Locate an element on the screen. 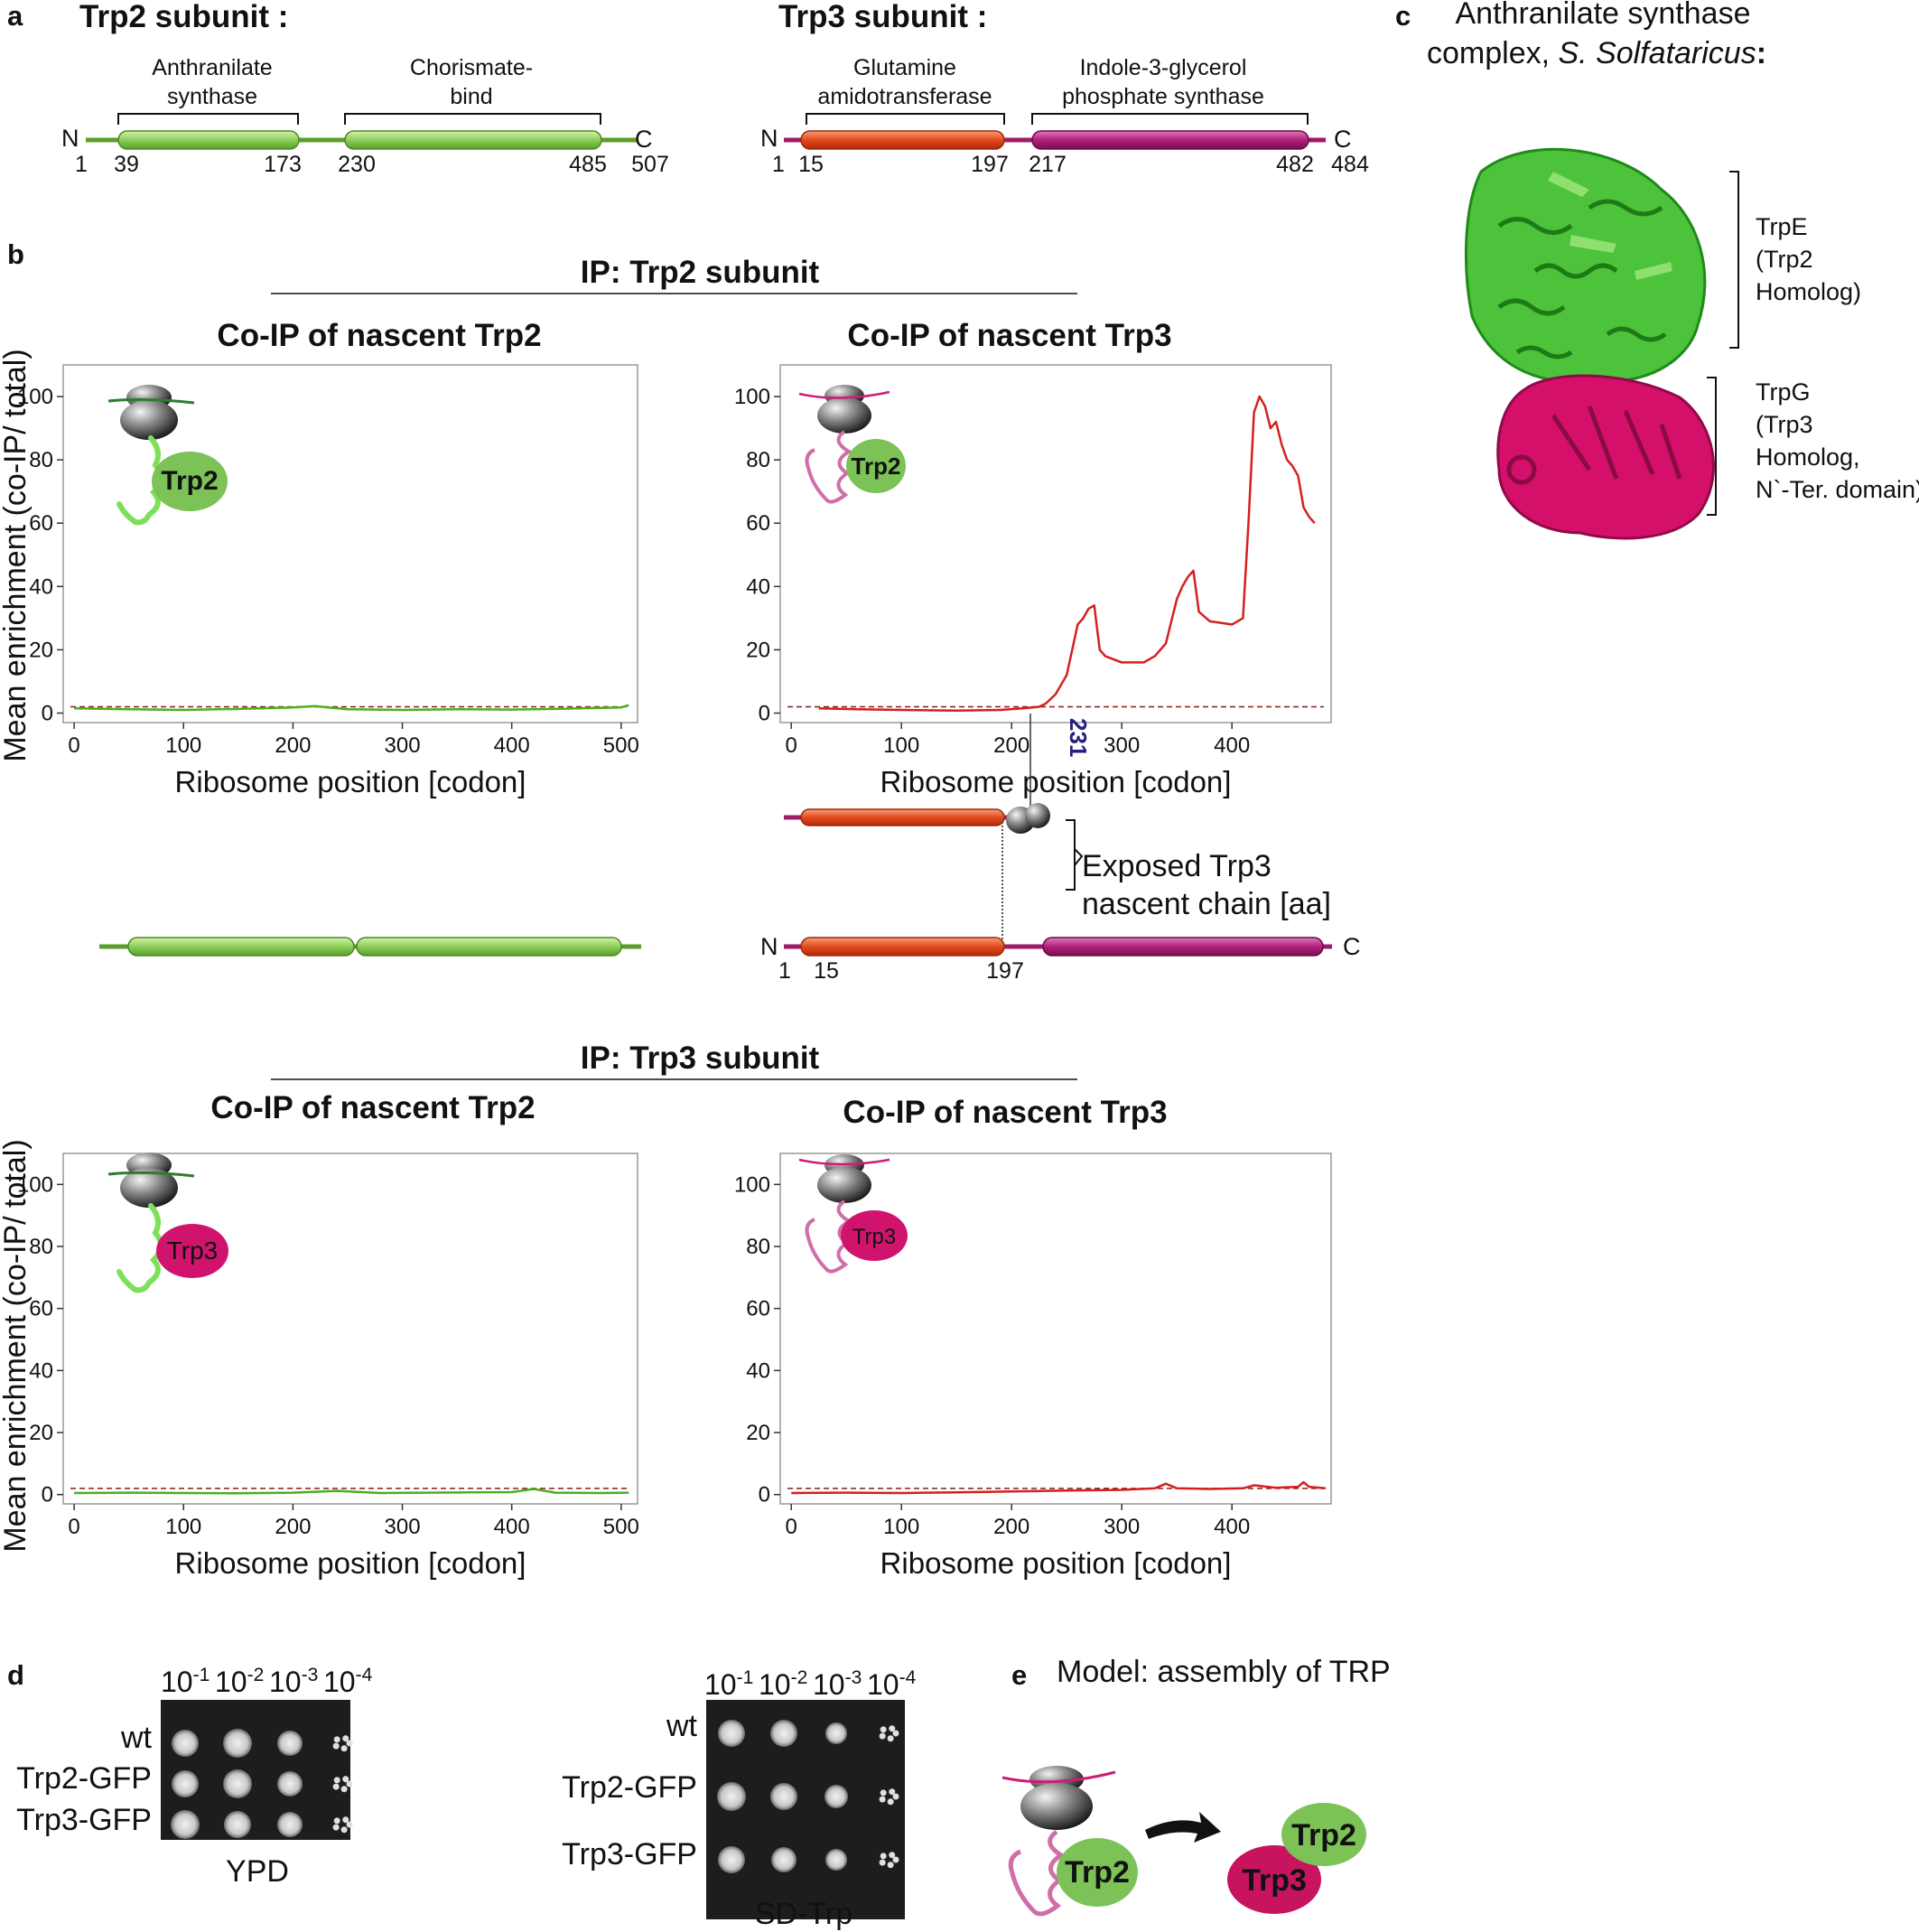 This screenshot has width=1919, height=1932. sdtrp-label: SD-Trp is located at coordinates (804, 1914).